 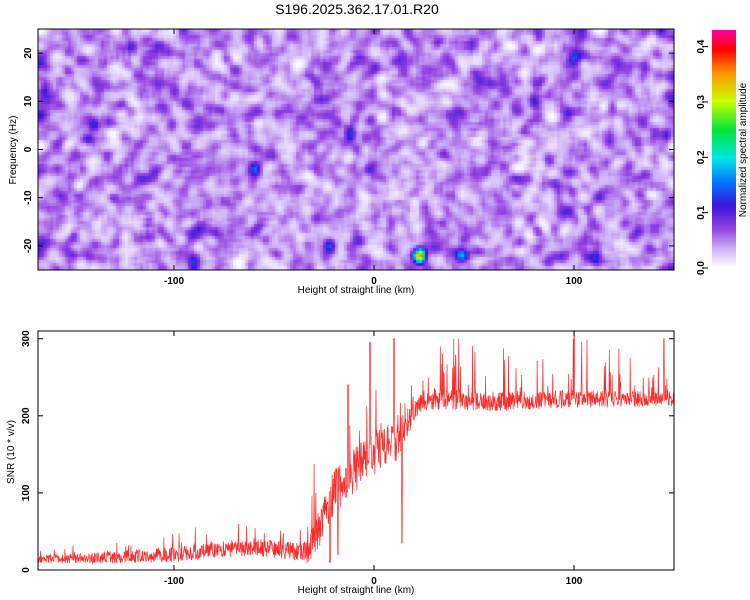 What do you see at coordinates (26, 415) in the screenshot?
I see `snr-y-tick-label: 200` at bounding box center [26, 415].